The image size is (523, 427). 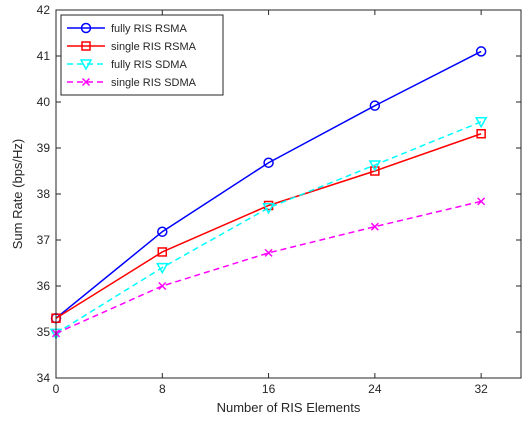 What do you see at coordinates (44, 240) in the screenshot?
I see `y-tick-label: 37` at bounding box center [44, 240].